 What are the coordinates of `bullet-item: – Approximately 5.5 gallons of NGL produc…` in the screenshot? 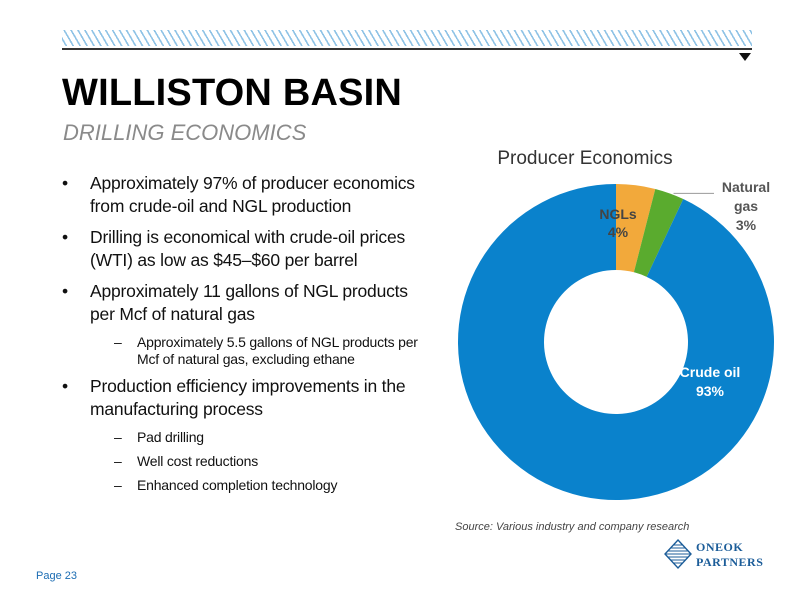 It's located at (247, 351).